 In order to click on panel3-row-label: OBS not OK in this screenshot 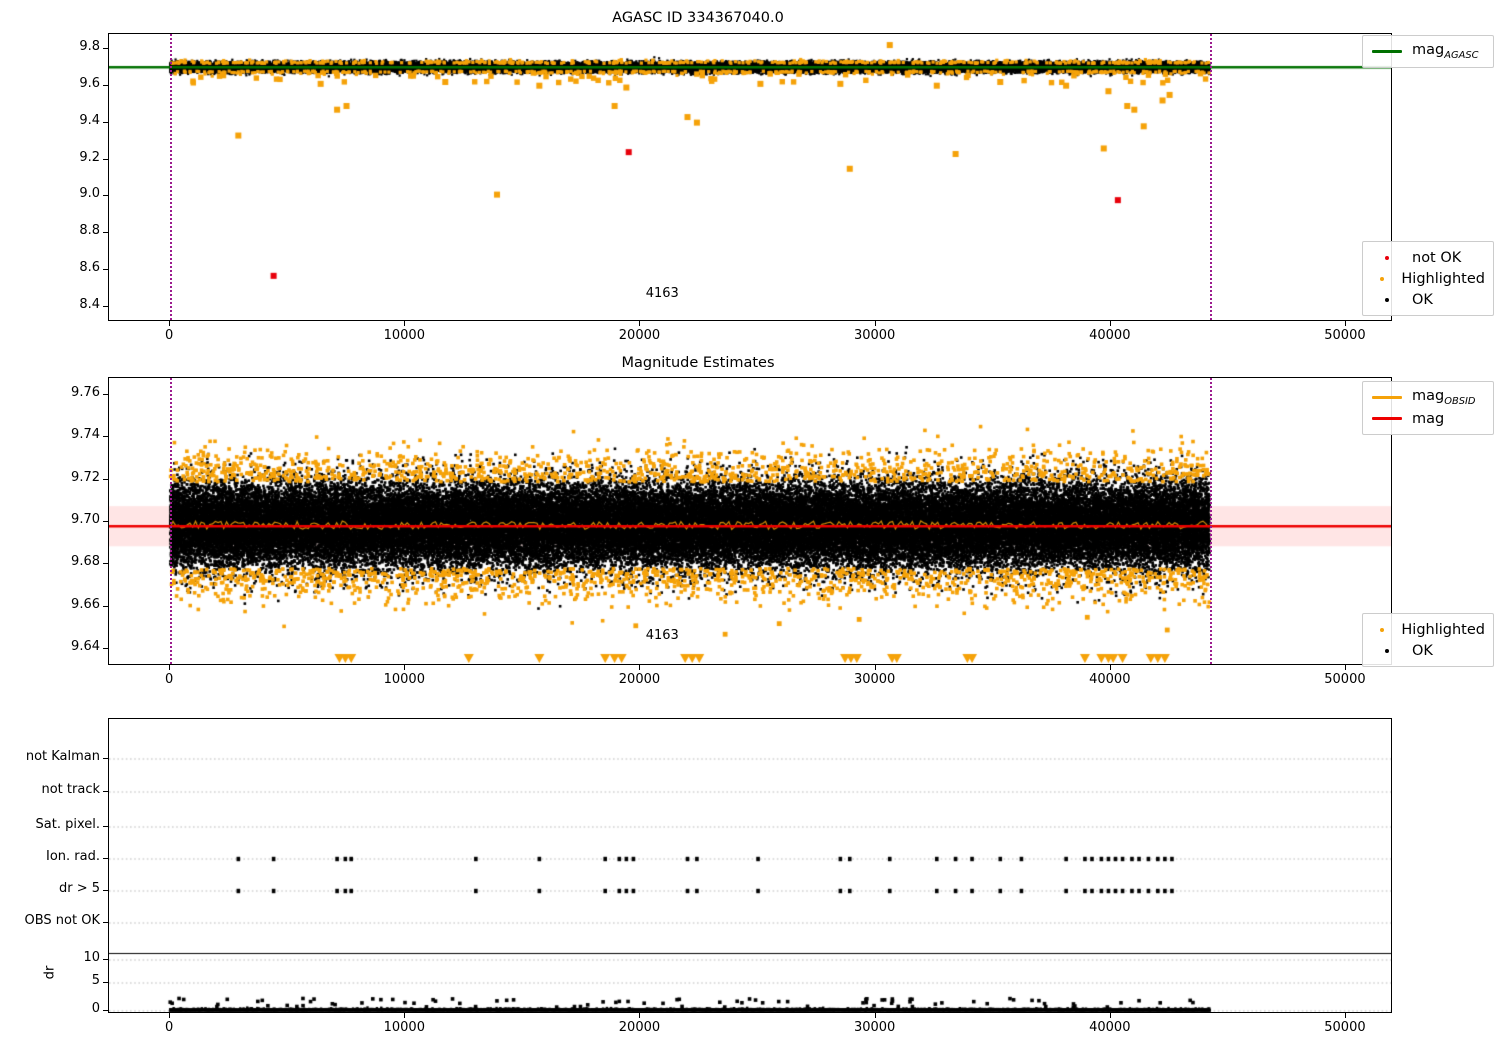, I will do `click(62, 920)`.